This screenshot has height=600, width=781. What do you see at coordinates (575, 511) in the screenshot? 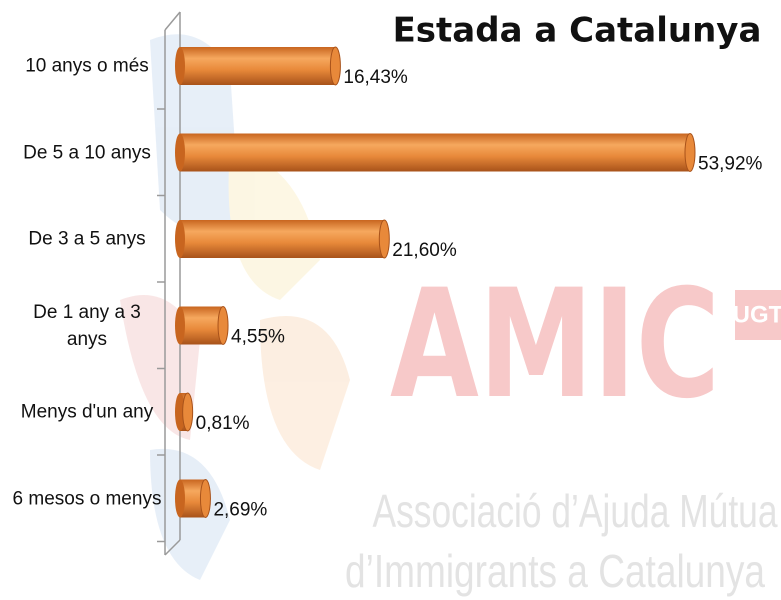
I see `watermark-line1: Associació d’Ajuda Mútua` at bounding box center [575, 511].